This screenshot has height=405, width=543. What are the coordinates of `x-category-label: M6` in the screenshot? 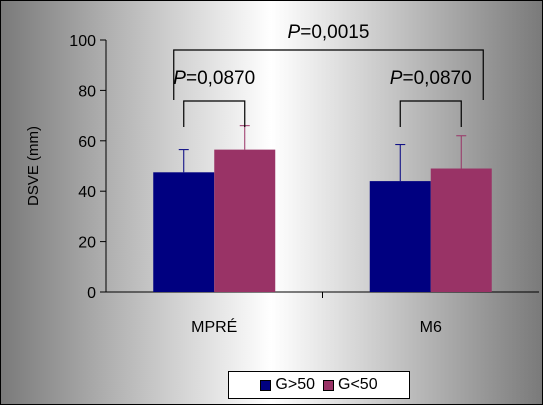 It's located at (431, 327).